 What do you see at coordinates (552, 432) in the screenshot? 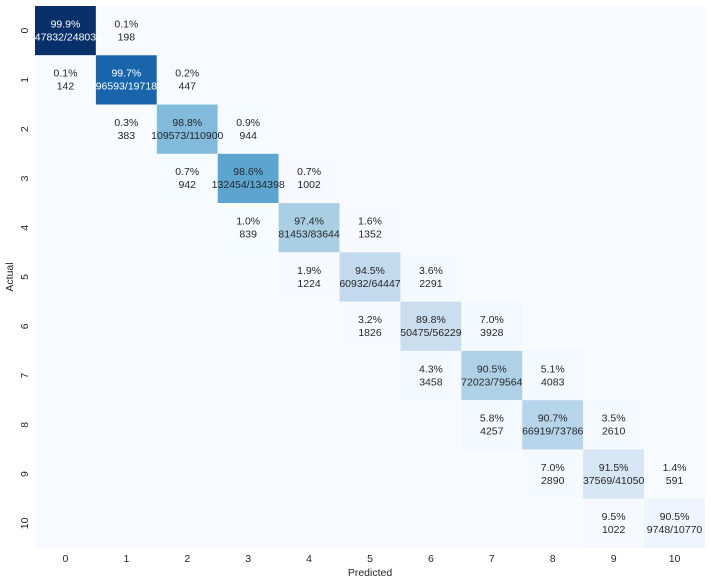
I see `cell-count-label: 66919/73786` at bounding box center [552, 432].